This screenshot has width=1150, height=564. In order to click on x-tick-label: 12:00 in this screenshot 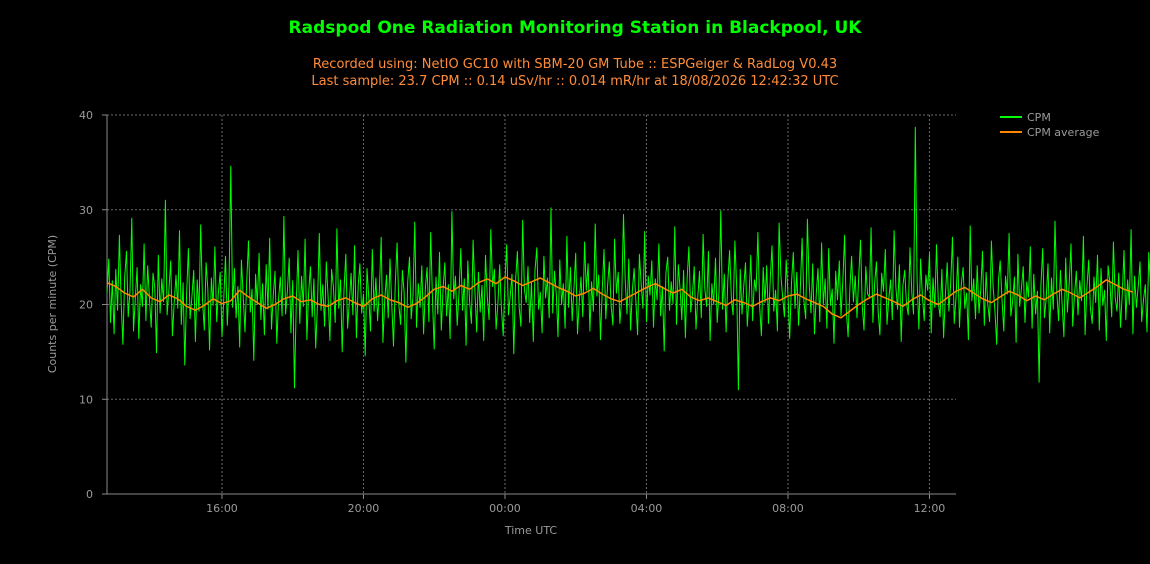, I will do `click(930, 508)`.